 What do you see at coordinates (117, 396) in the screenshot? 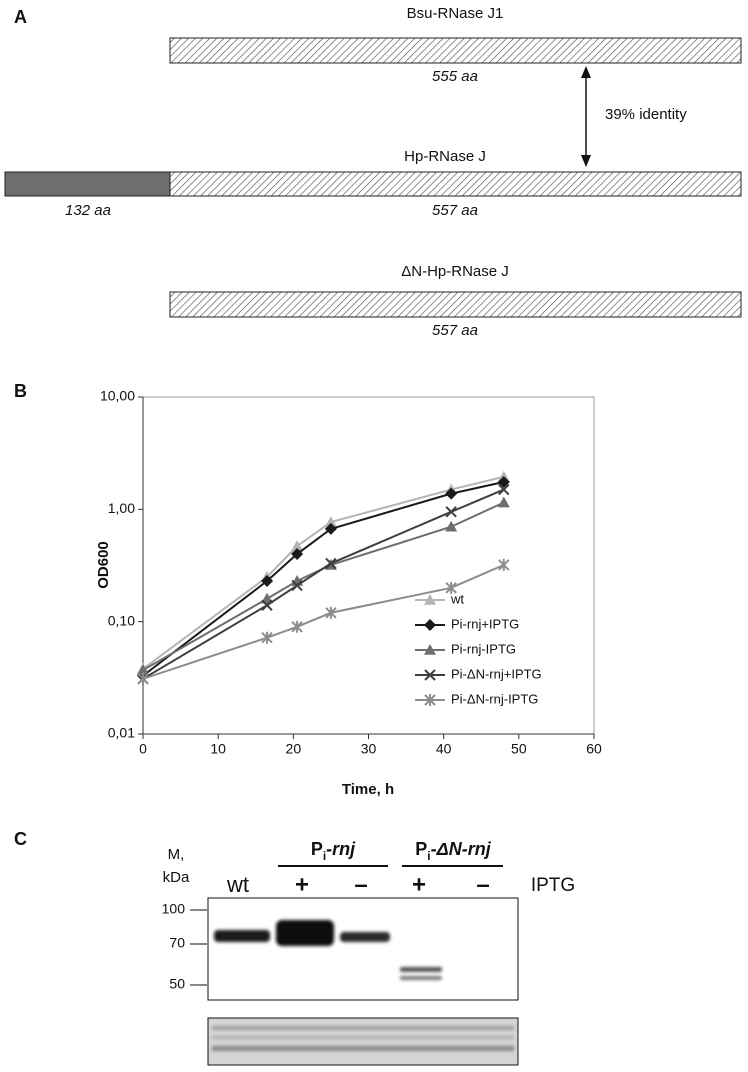
I see `y-tick-label: 10,00` at bounding box center [117, 396].